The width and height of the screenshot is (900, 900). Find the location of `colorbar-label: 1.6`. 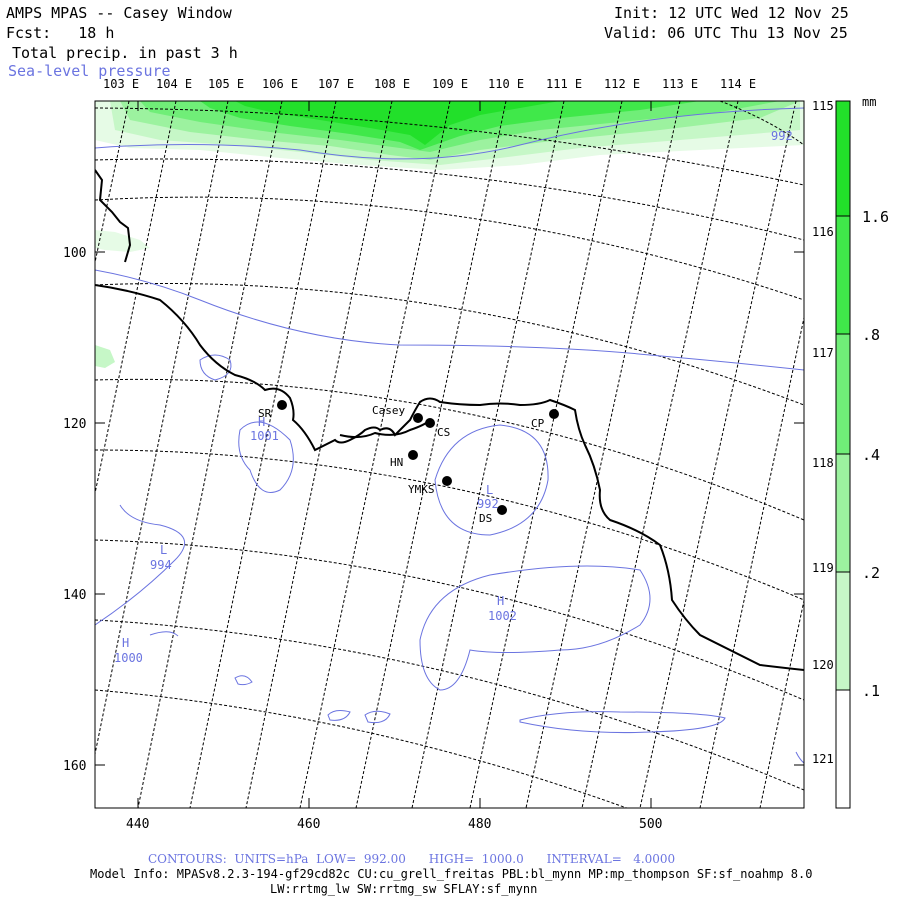

colorbar-label: 1.6 is located at coordinates (875, 217).